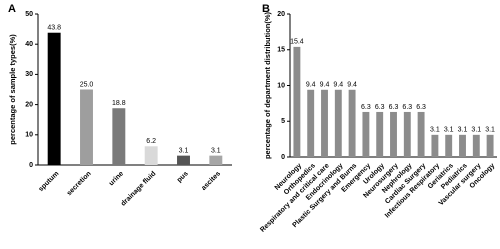  I want to click on y-axis-label: percentage of sample types(%), so click(12, 89).